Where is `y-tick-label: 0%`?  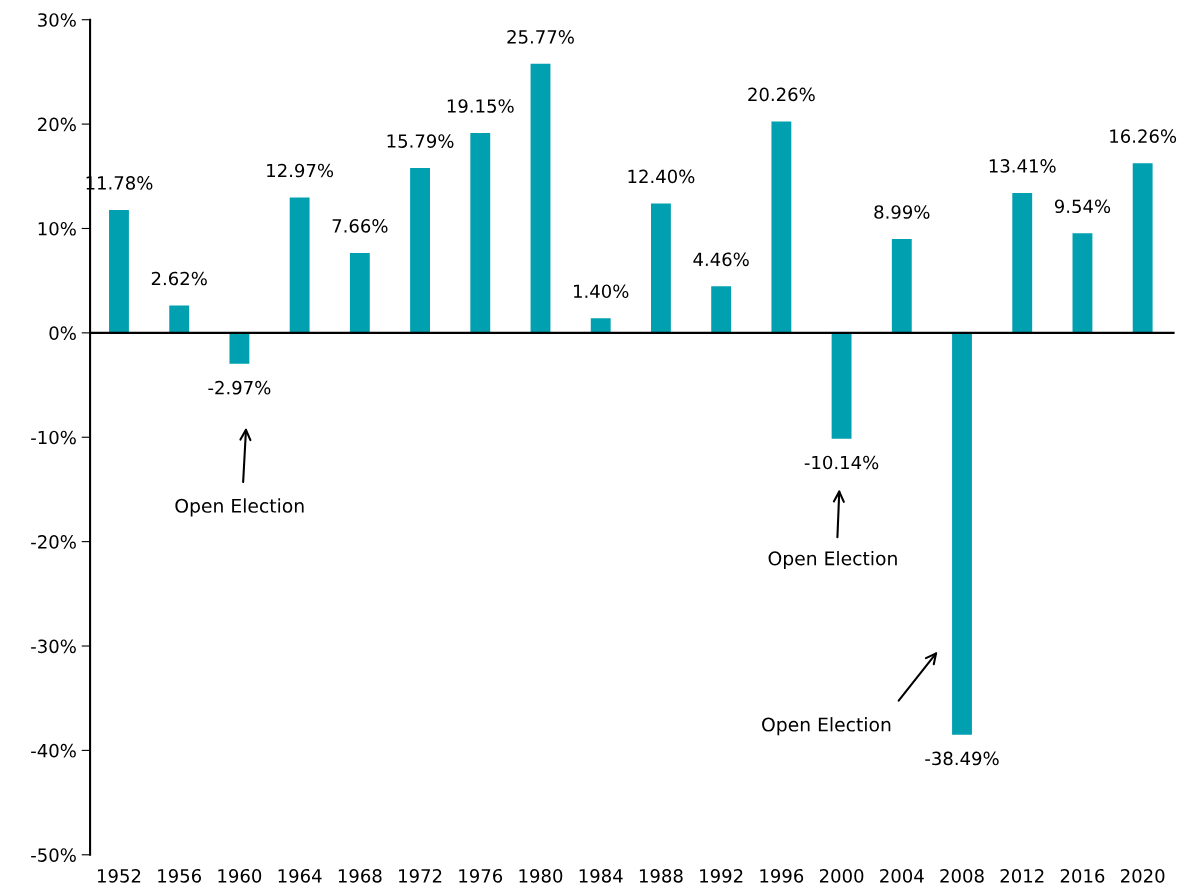 y-tick-label: 0% is located at coordinates (62, 333).